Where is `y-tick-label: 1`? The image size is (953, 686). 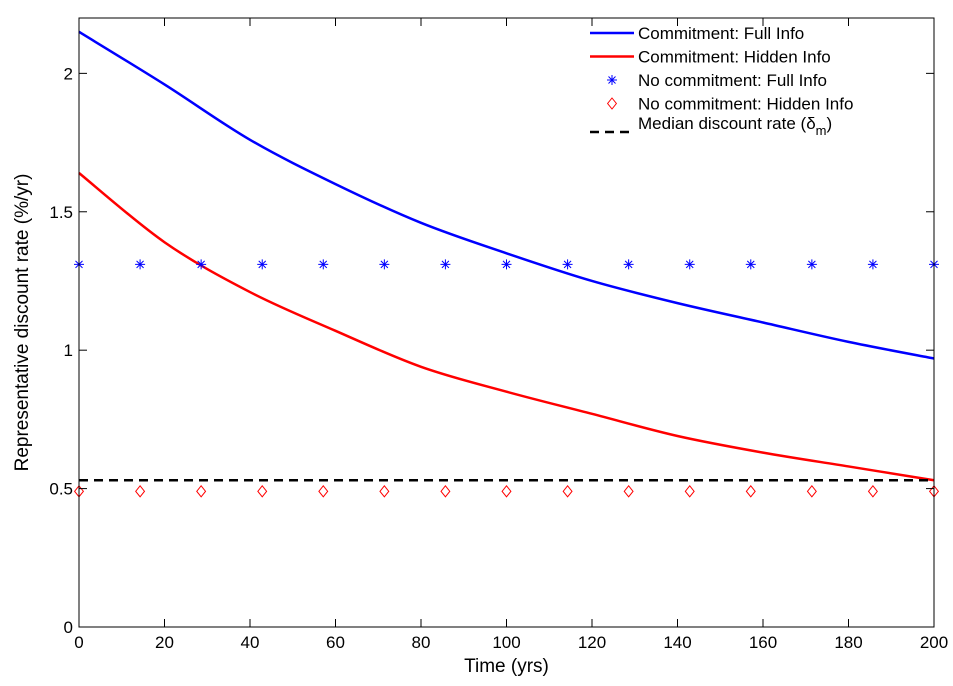 y-tick-label: 1 is located at coordinates (68, 350).